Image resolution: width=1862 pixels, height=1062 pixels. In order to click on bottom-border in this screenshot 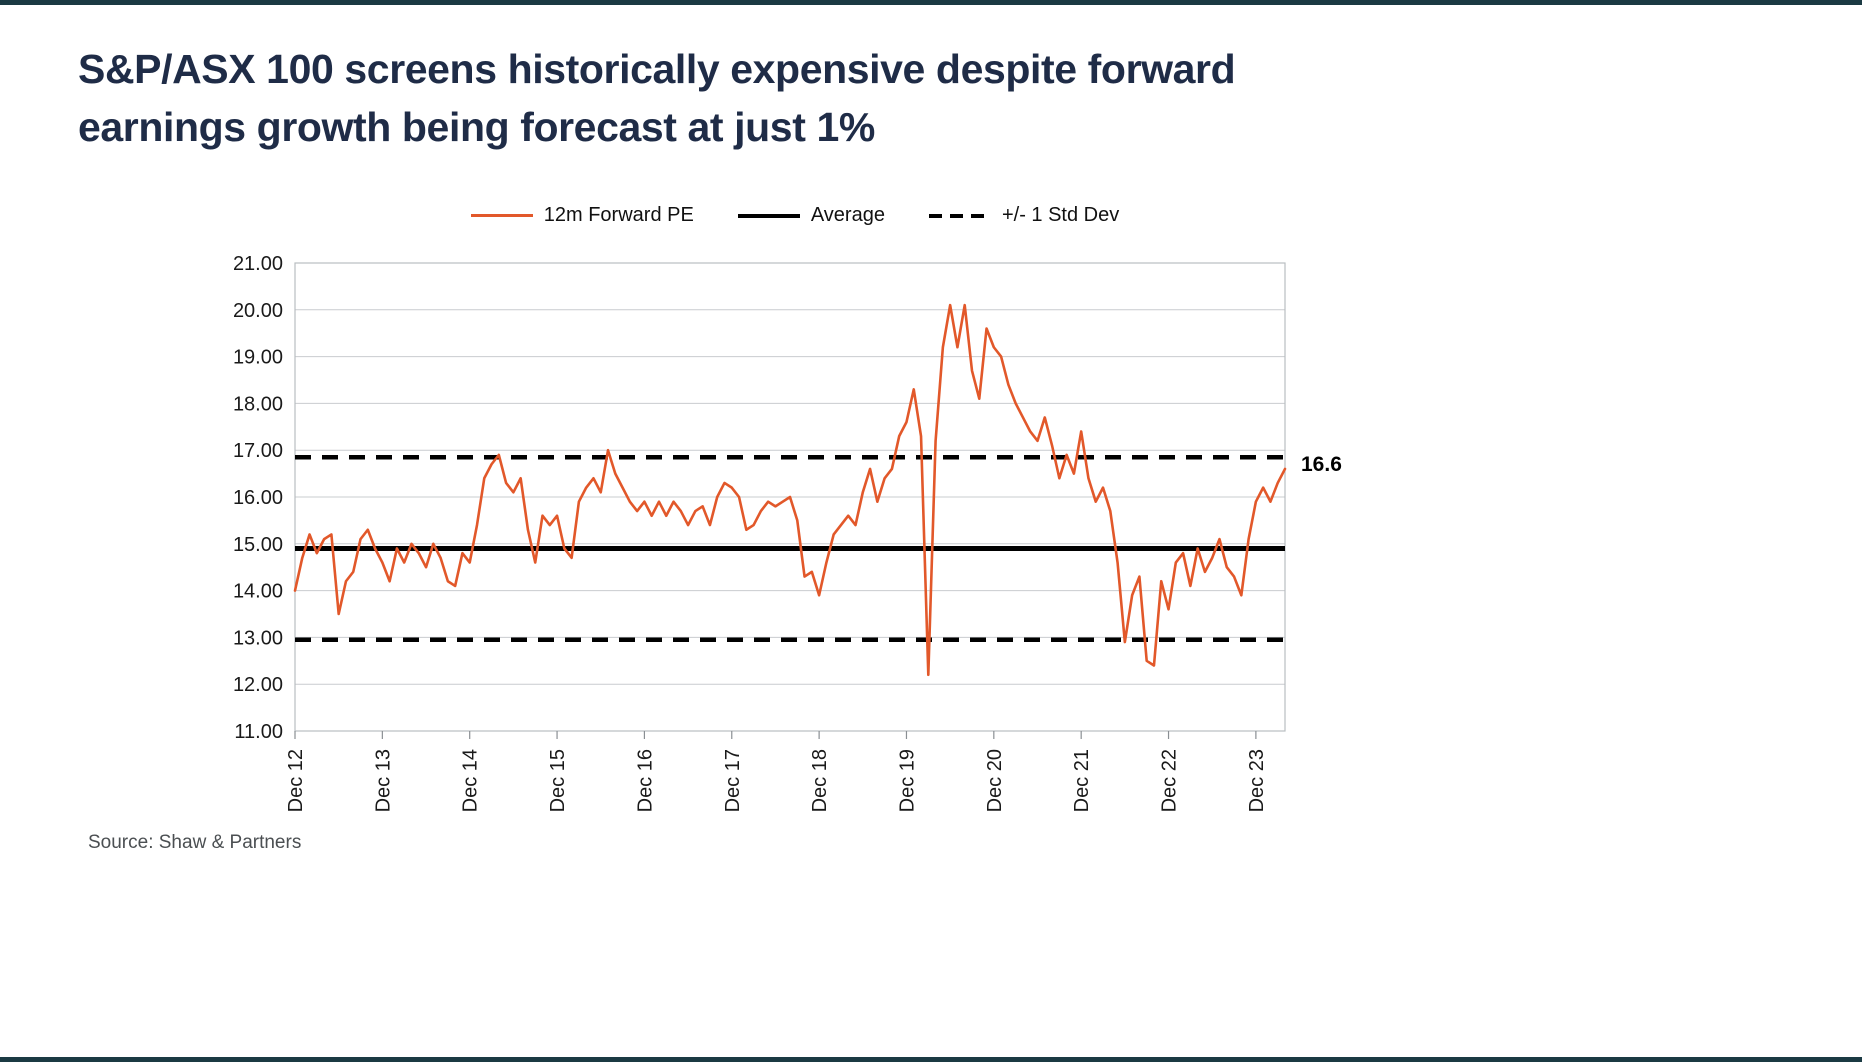, I will do `click(931, 1059)`.